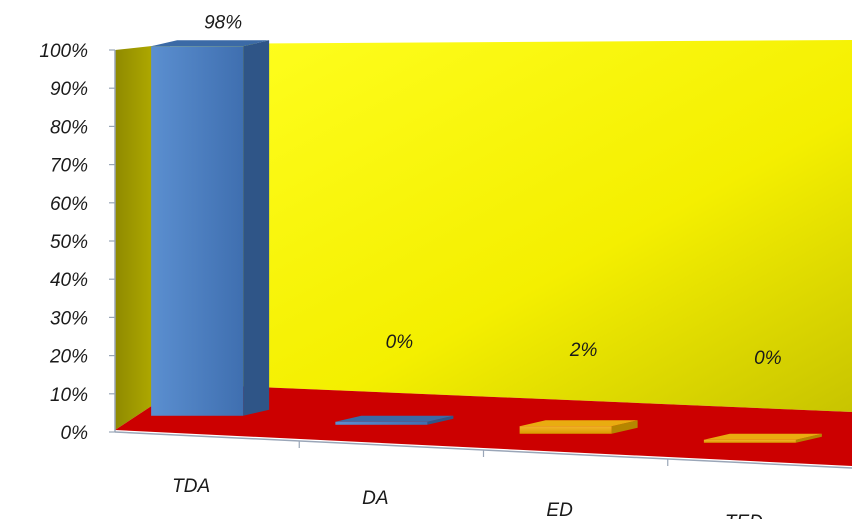 The image size is (852, 519). What do you see at coordinates (63, 51) in the screenshot?
I see `y-tick-label: 100%` at bounding box center [63, 51].